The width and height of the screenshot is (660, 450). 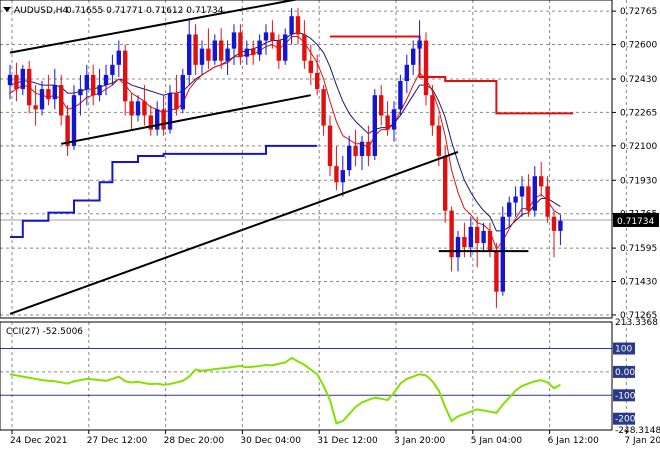 I want to click on current-price-label: 0.71734, so click(x=635, y=222).